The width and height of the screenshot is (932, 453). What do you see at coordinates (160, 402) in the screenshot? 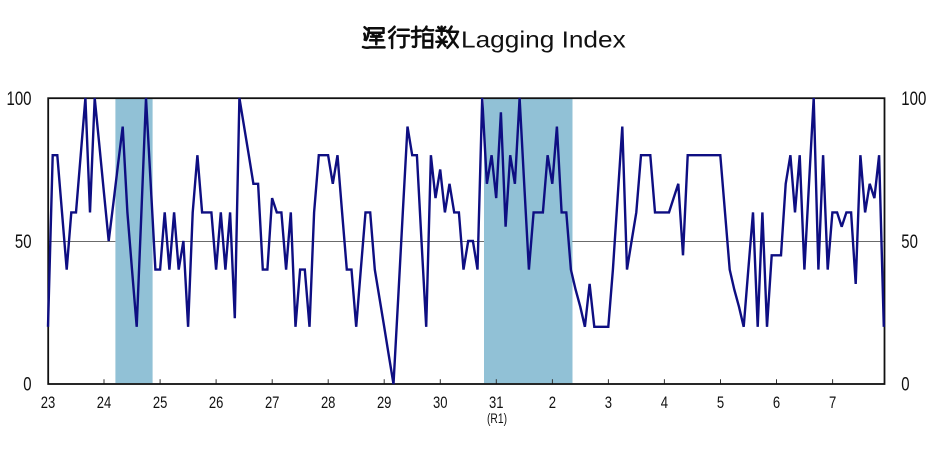
I see `svg-text: 25` at bounding box center [160, 402].